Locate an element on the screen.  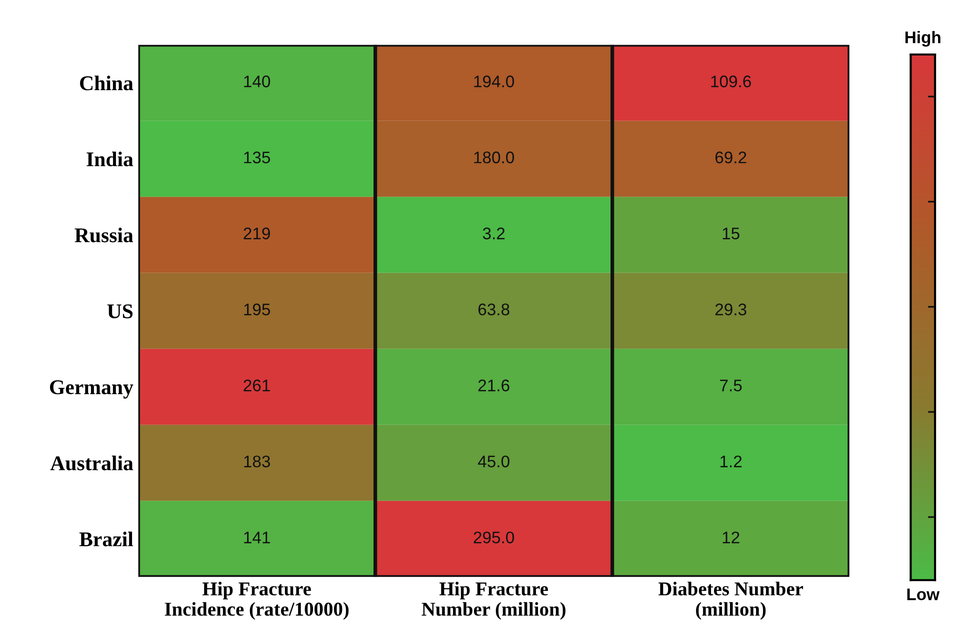
data-label: 15 is located at coordinates (731, 234).